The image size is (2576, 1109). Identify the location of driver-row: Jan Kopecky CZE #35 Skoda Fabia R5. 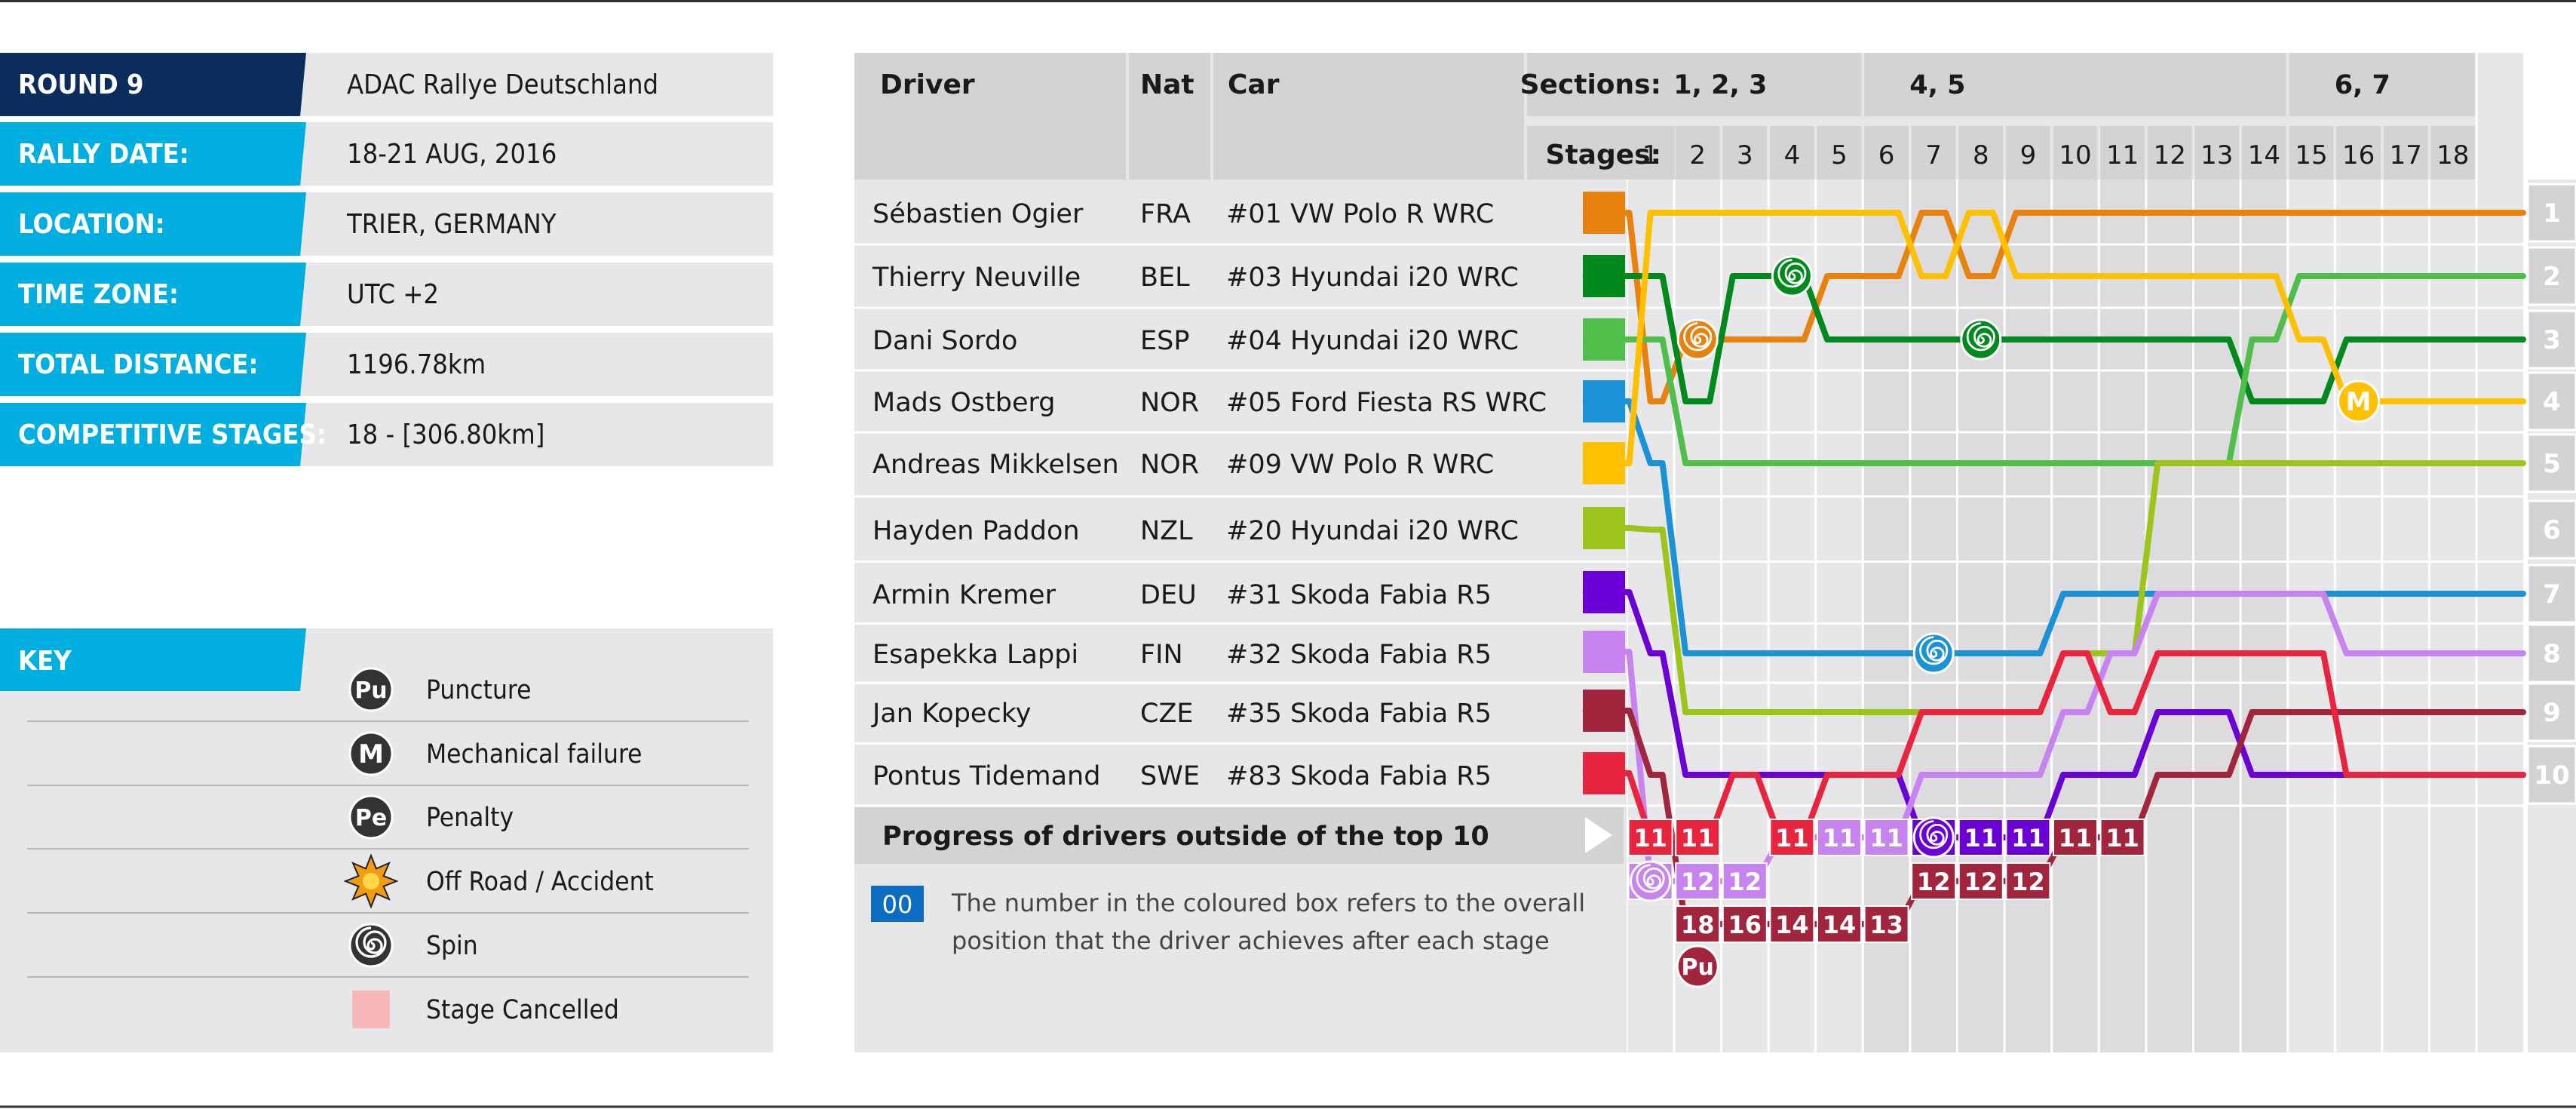
(1211, 713).